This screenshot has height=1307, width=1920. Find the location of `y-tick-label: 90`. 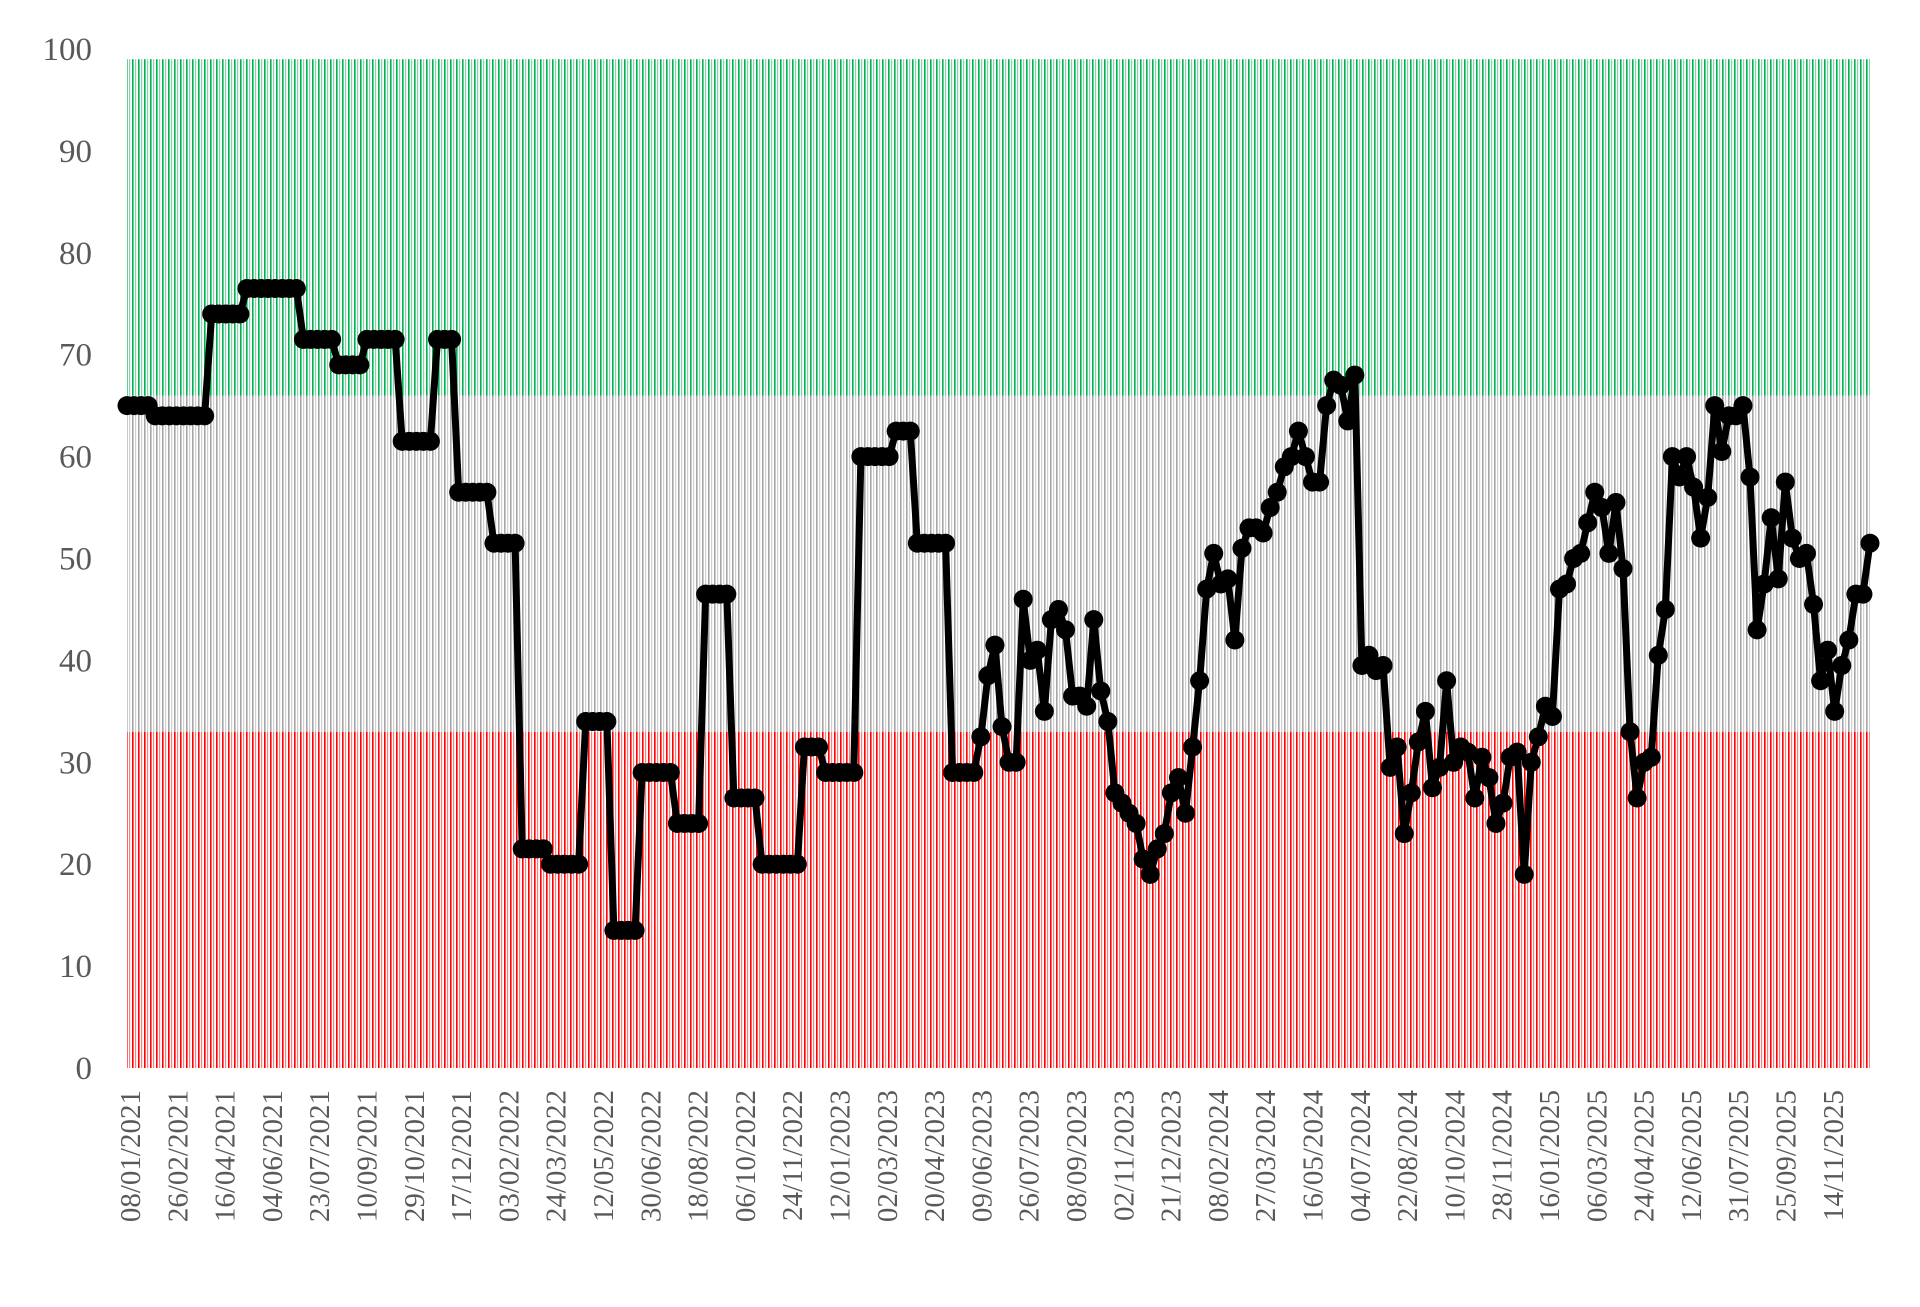

y-tick-label: 90 is located at coordinates (75, 152).